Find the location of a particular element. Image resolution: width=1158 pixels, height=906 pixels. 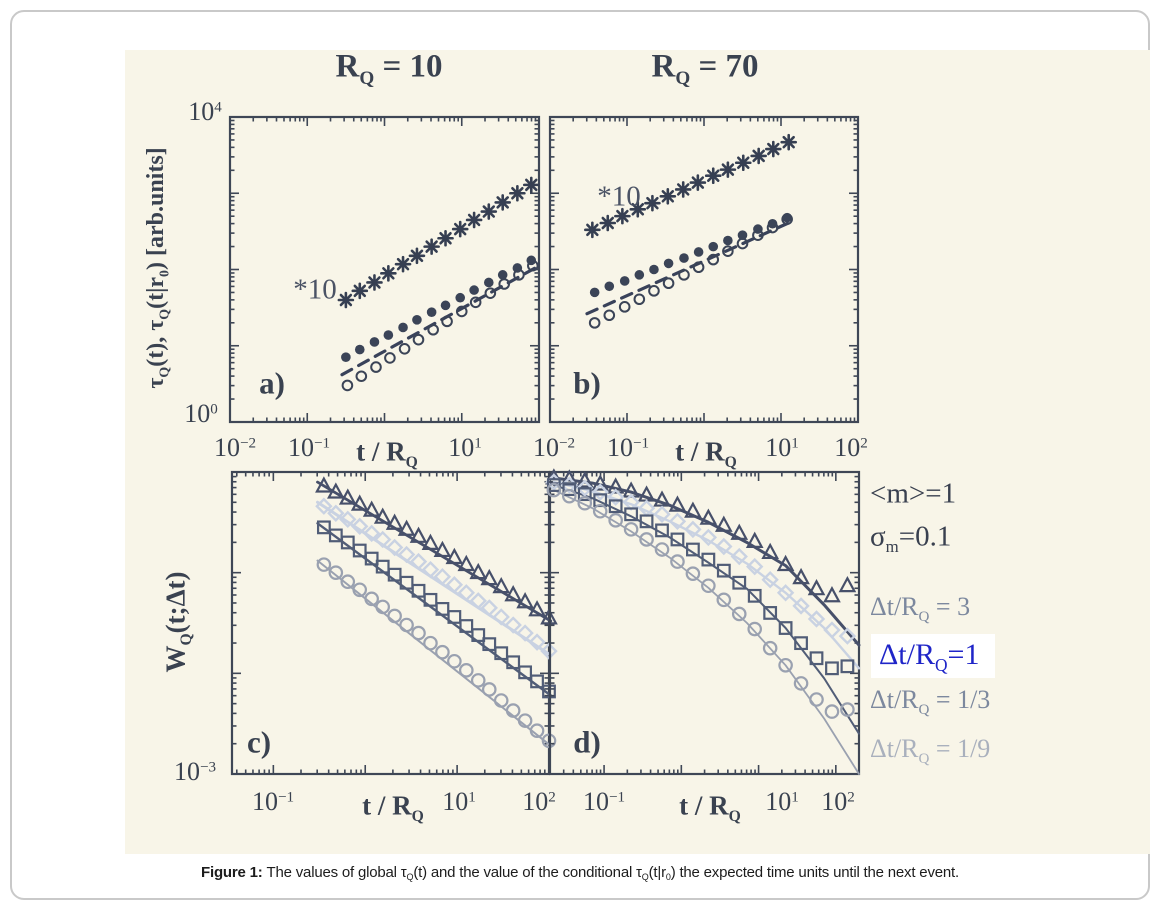

panel-b-asterisks-x10-series is located at coordinates (691, 186).